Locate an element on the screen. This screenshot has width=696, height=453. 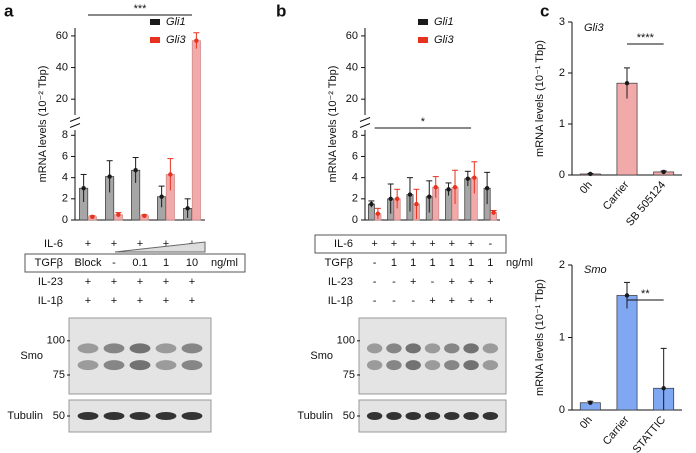
x-tick-label: 0h is located at coordinates (586, 422).